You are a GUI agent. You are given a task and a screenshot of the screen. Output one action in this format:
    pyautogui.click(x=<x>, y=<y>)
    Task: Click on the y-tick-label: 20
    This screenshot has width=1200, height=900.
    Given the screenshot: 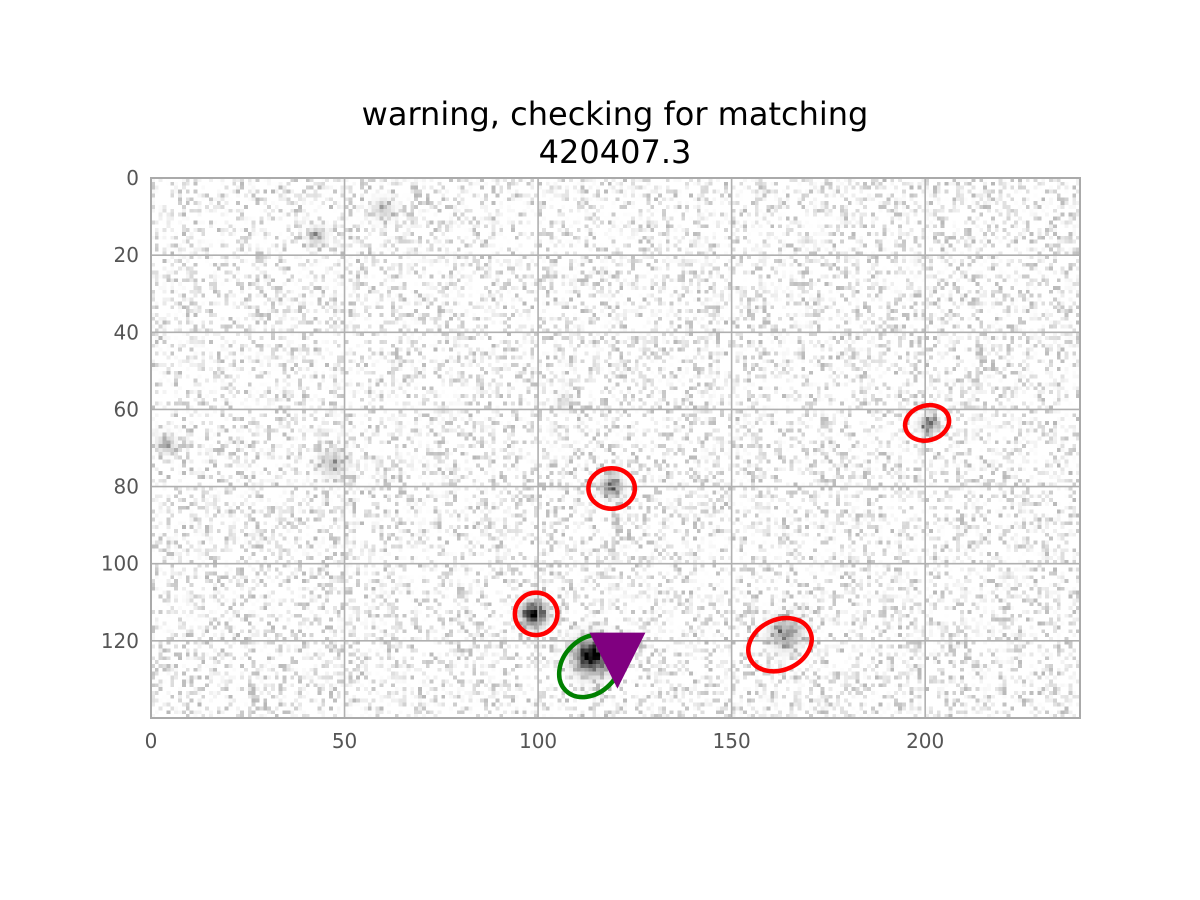 What is the action you would take?
    pyautogui.click(x=126, y=255)
    